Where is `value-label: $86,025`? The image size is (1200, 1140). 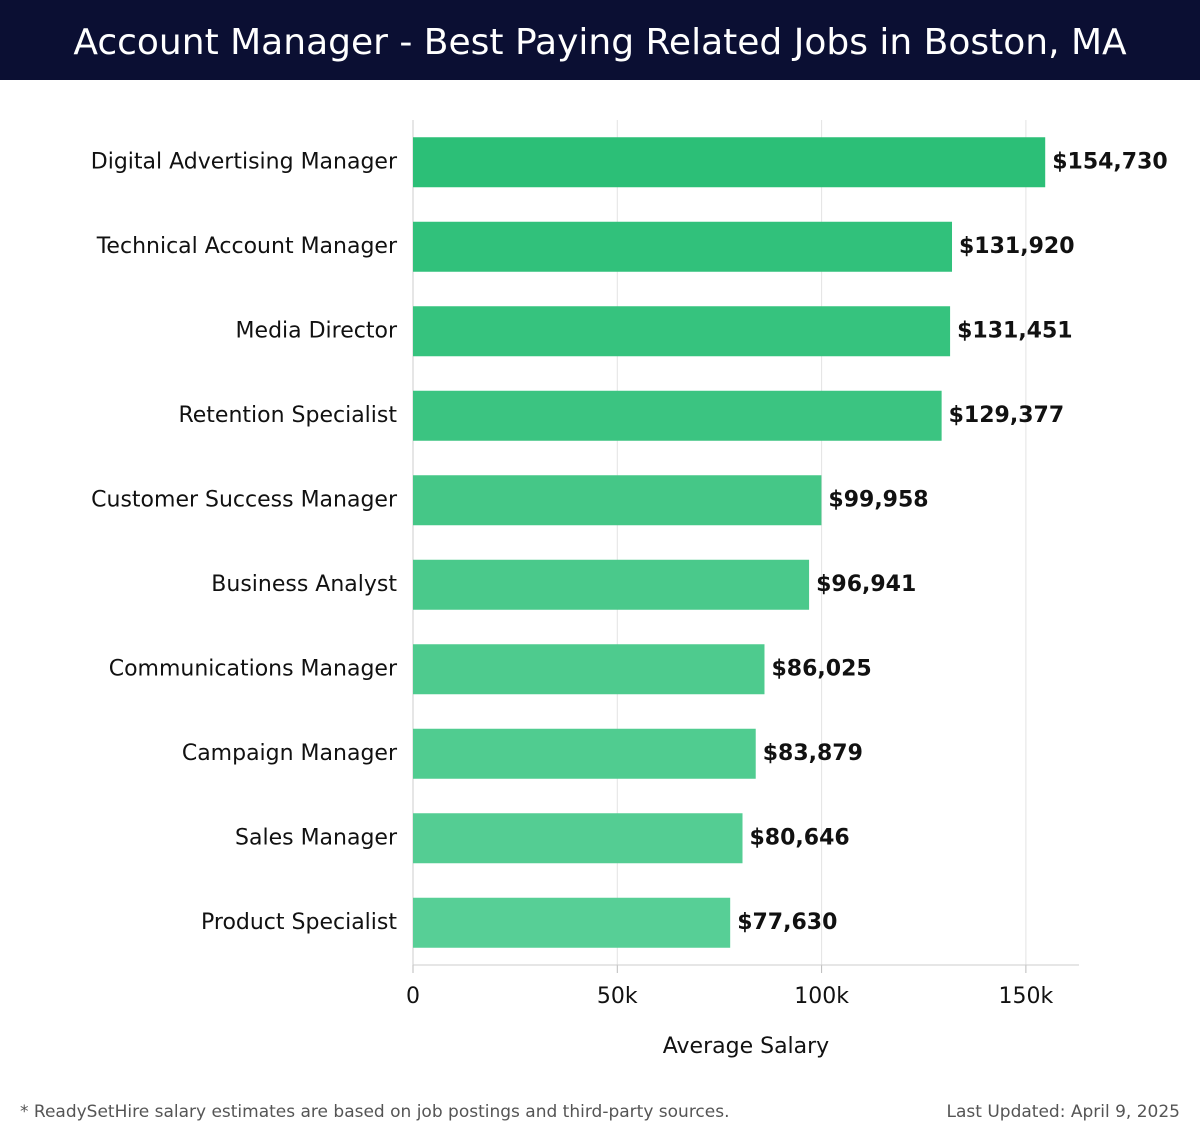
value-label: $86,025 is located at coordinates (821, 668).